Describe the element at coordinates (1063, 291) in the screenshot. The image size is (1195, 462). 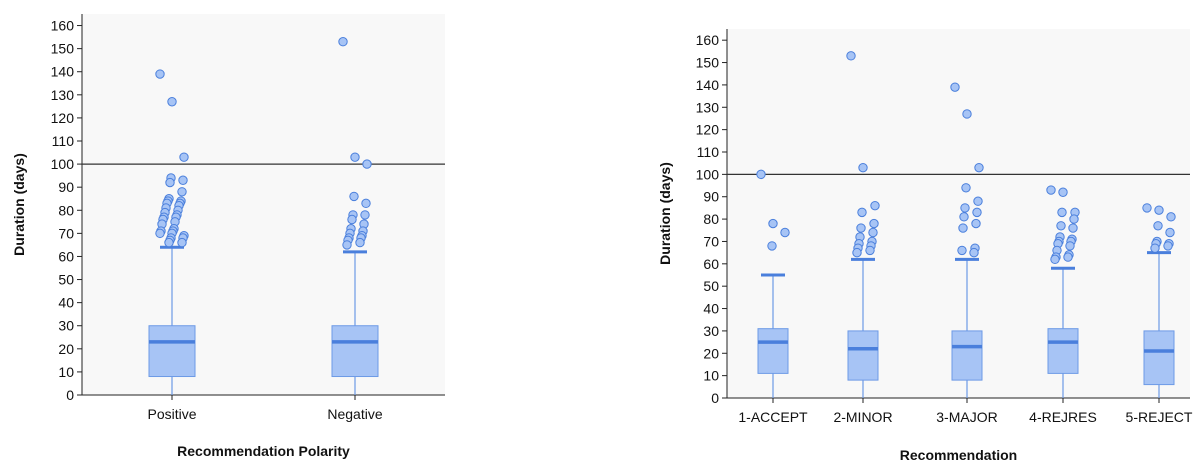
I see `box-4-rejres` at that location.